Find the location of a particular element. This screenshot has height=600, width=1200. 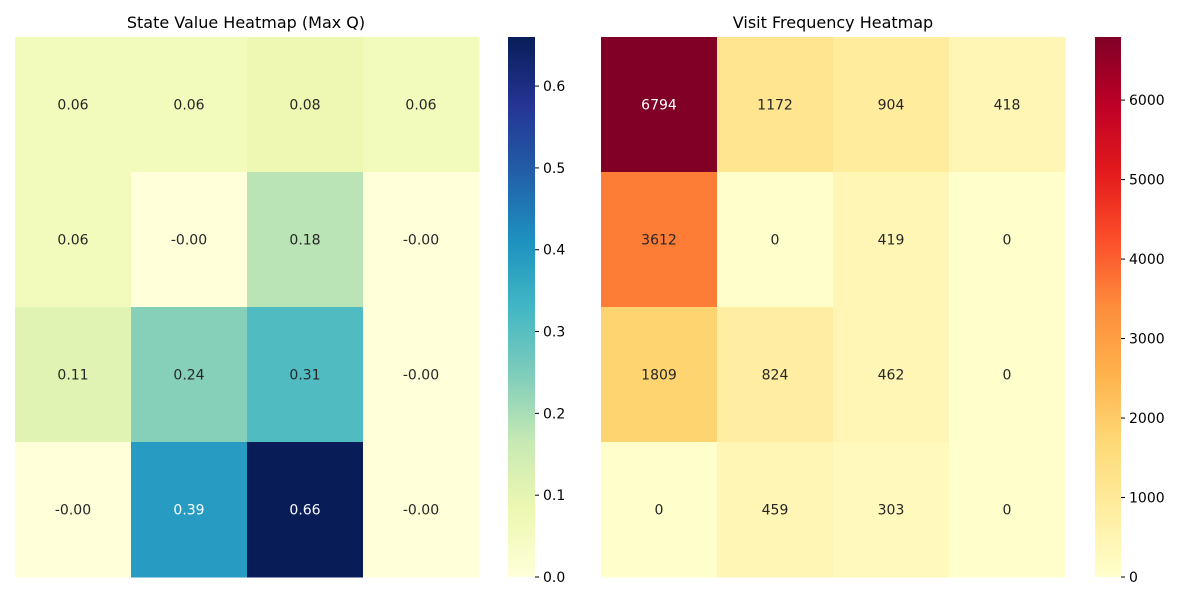

visit-frequency-colorbar-tick-label: 0 is located at coordinates (1133, 578).